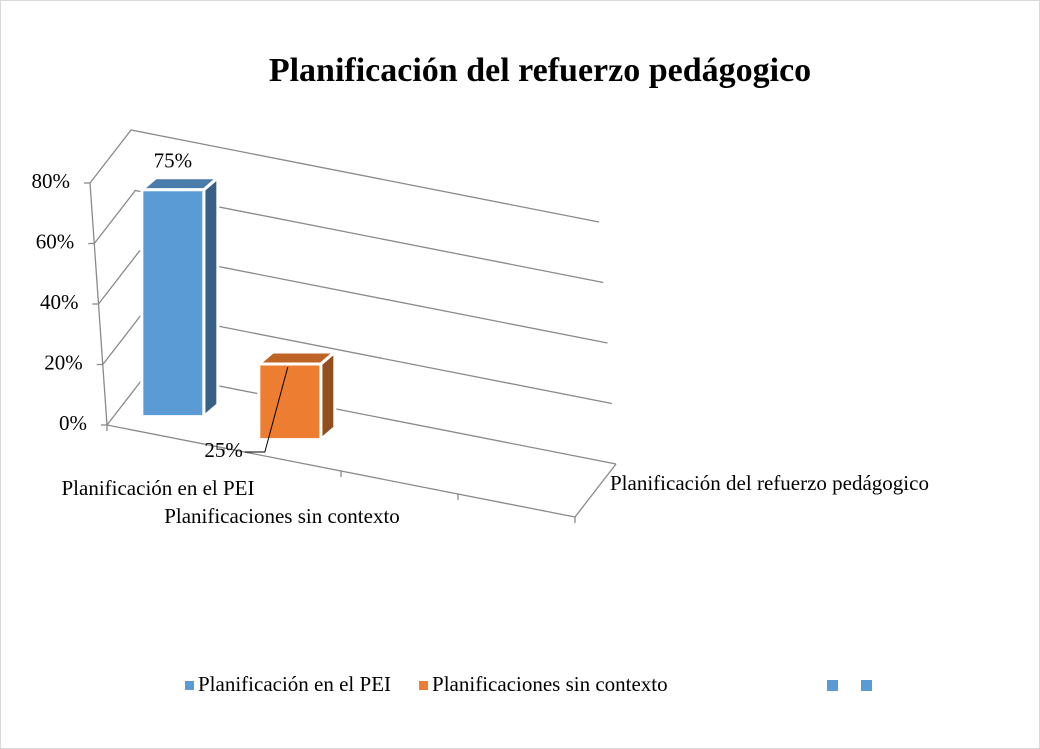 This screenshot has height=749, width=1040. What do you see at coordinates (540, 70) in the screenshot?
I see `chart-title: Planificación del refuerzo pedágogico` at bounding box center [540, 70].